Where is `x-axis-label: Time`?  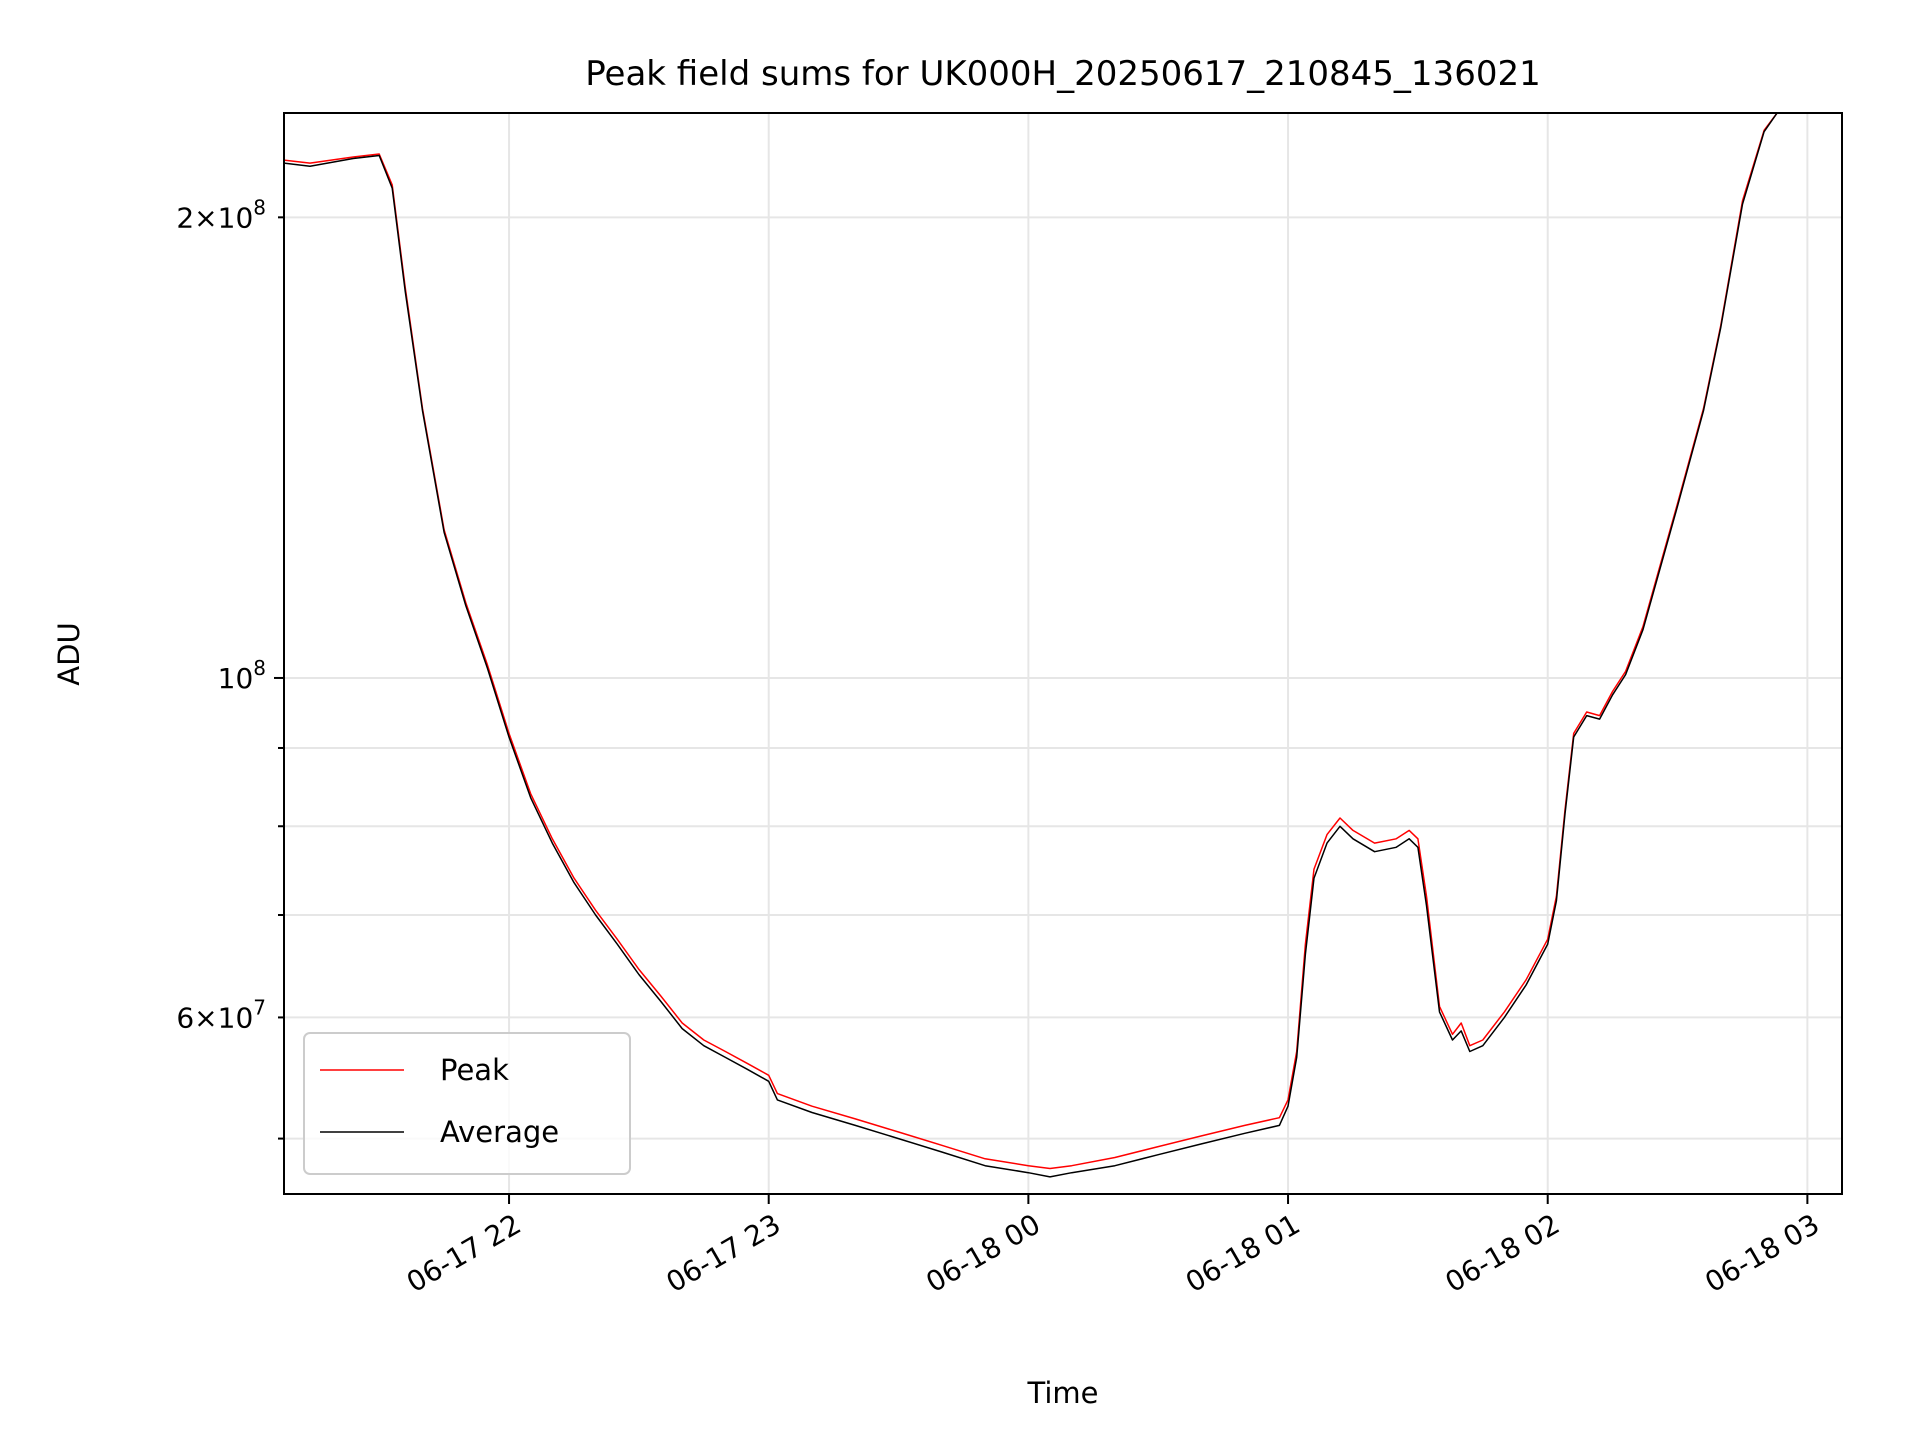
x-axis-label: Time is located at coordinates (1063, 1393).